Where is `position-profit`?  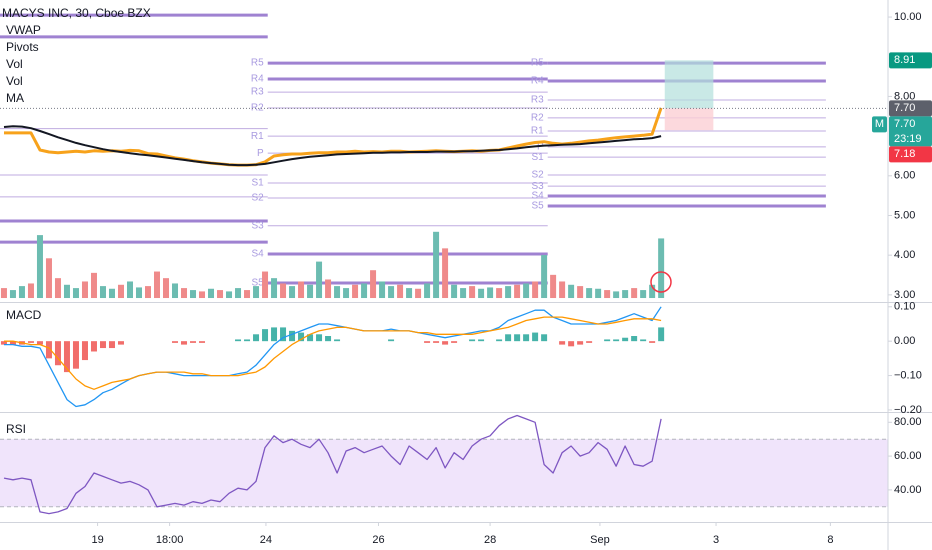 position-profit is located at coordinates (689, 84).